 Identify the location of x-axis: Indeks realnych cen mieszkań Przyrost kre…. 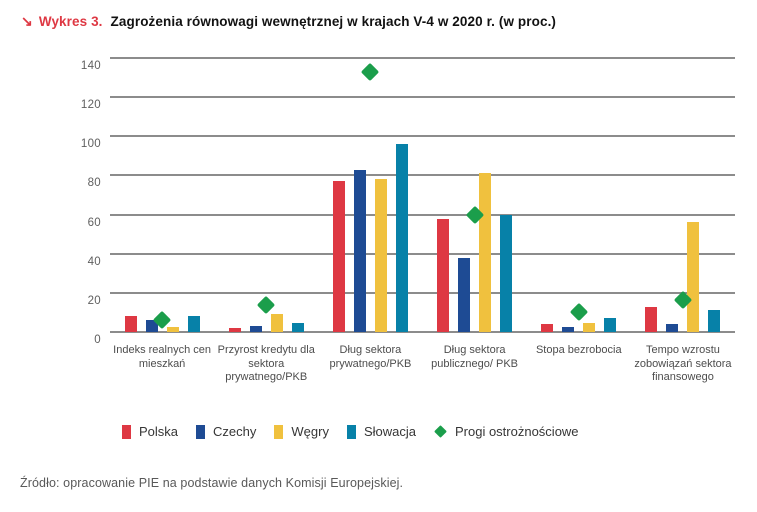
(422, 364).